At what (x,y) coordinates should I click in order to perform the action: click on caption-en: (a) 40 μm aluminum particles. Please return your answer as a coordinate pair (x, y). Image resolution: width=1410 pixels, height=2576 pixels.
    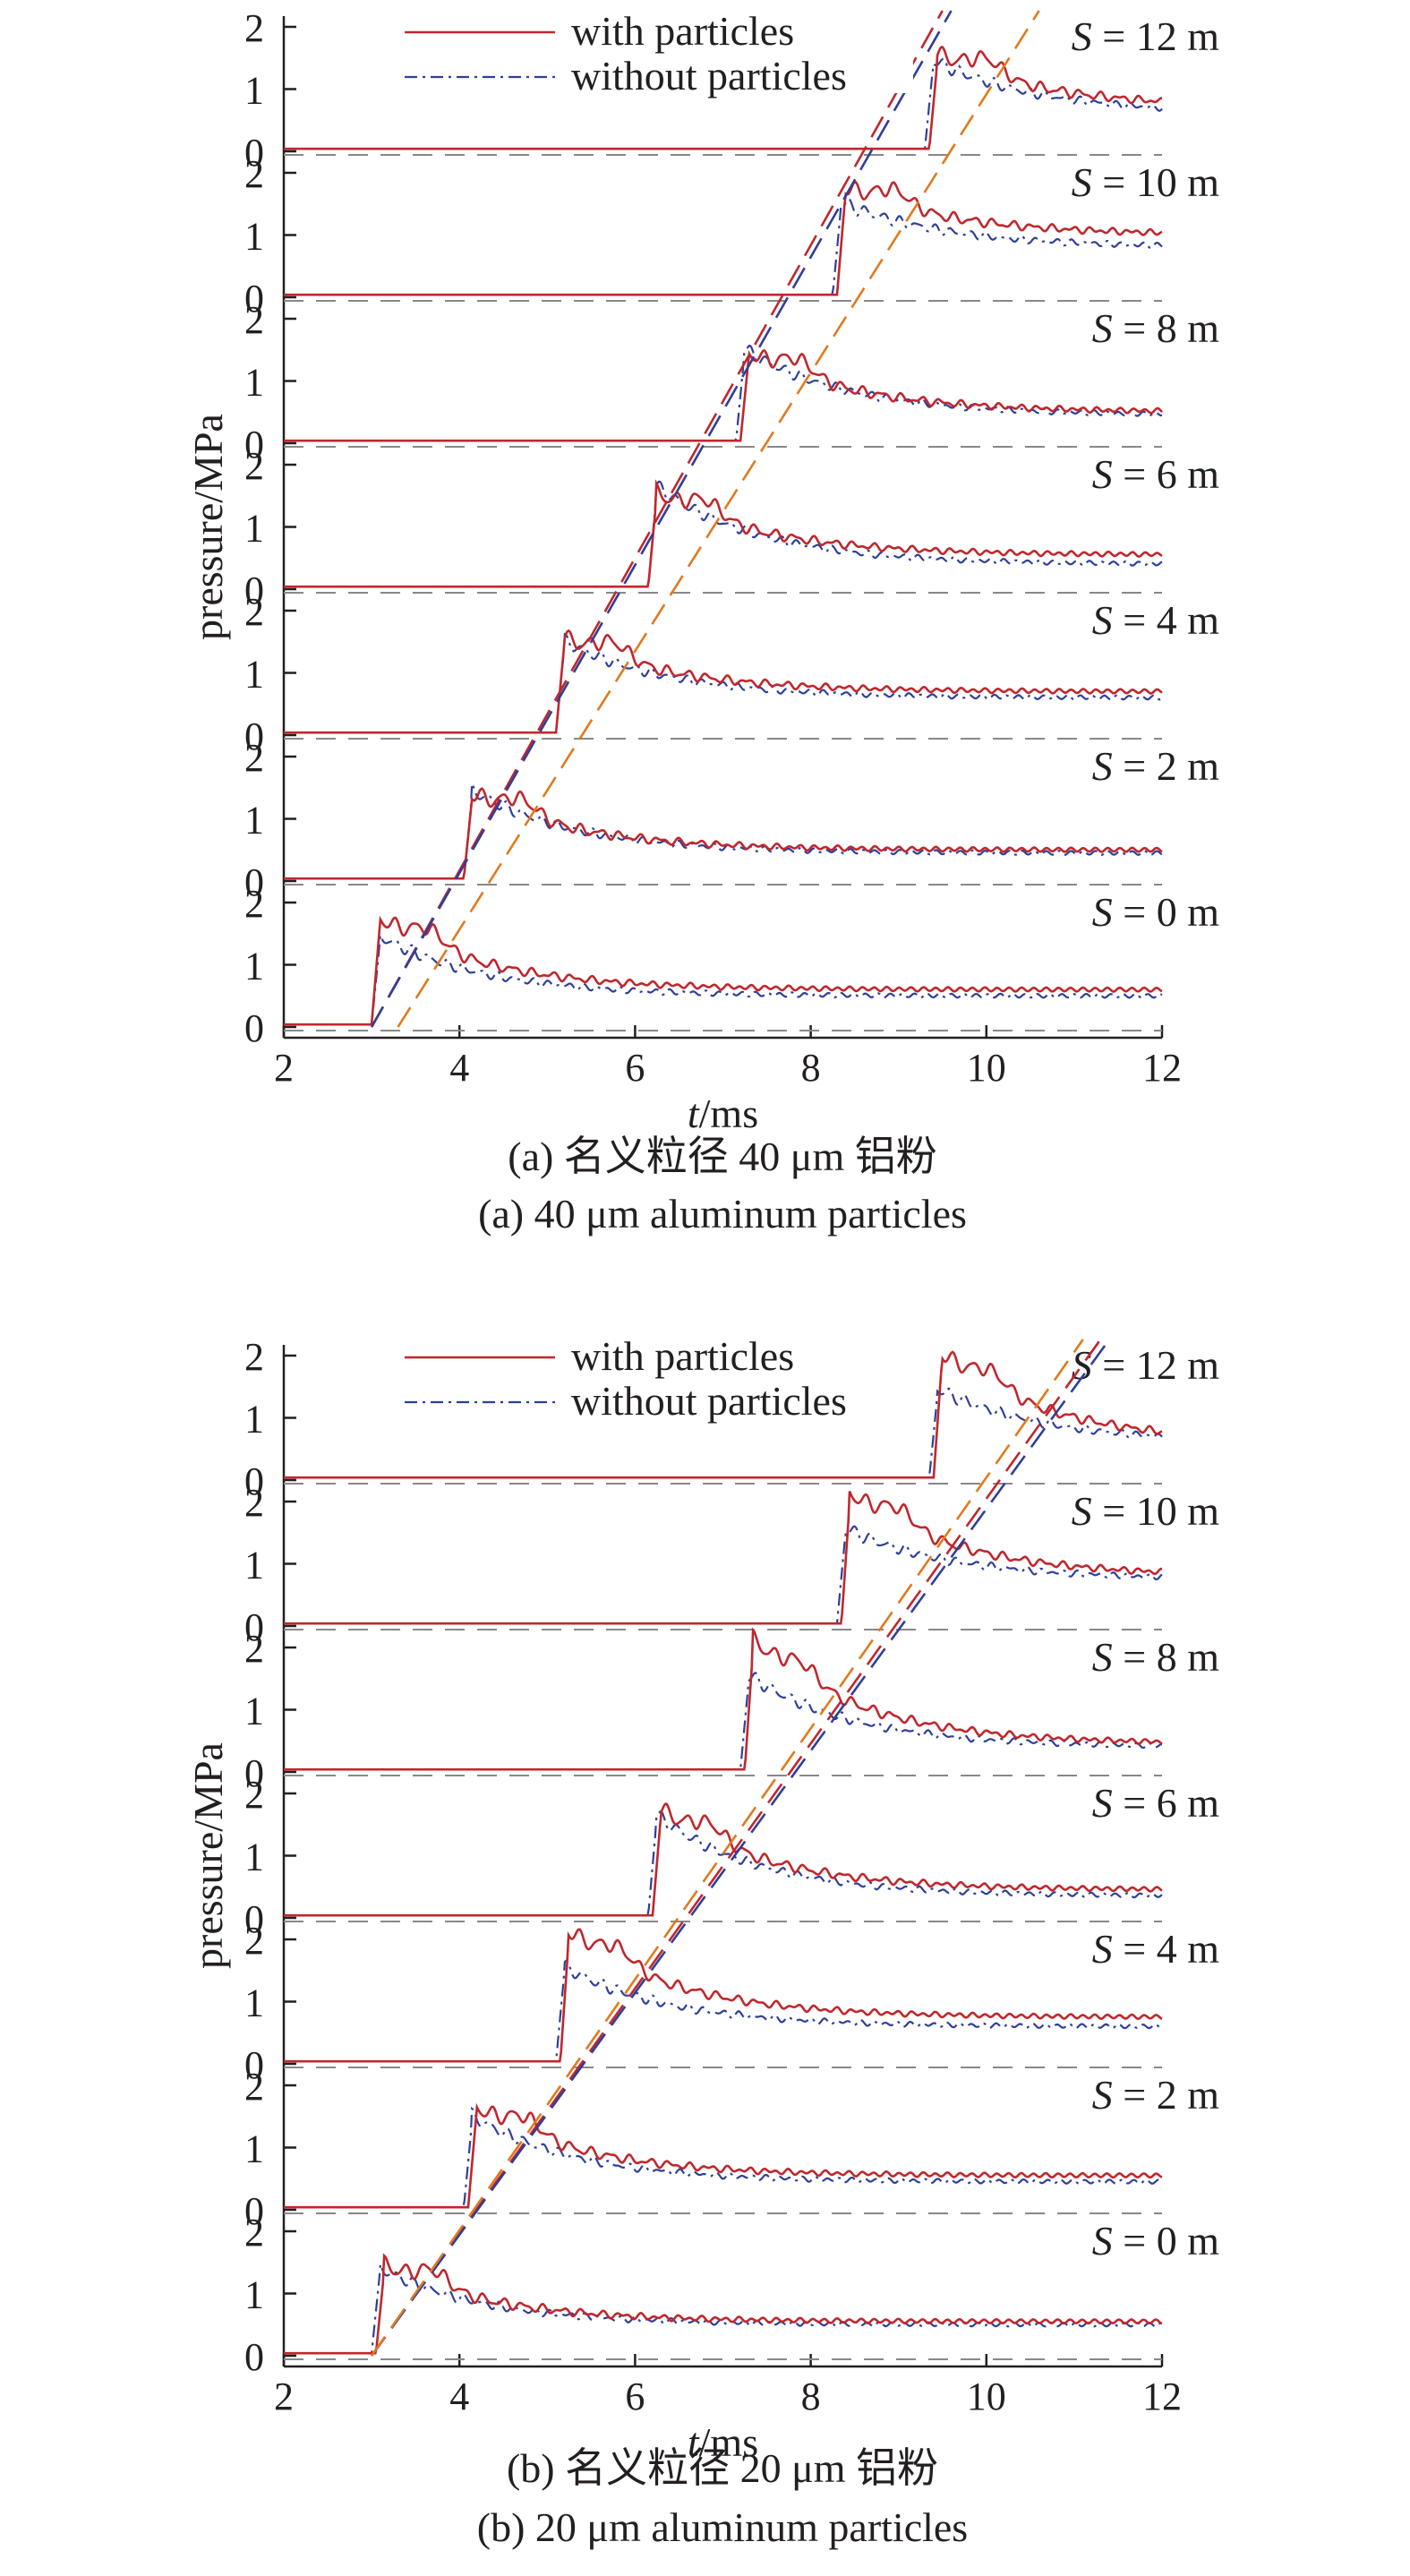
    Looking at the image, I should click on (722, 1214).